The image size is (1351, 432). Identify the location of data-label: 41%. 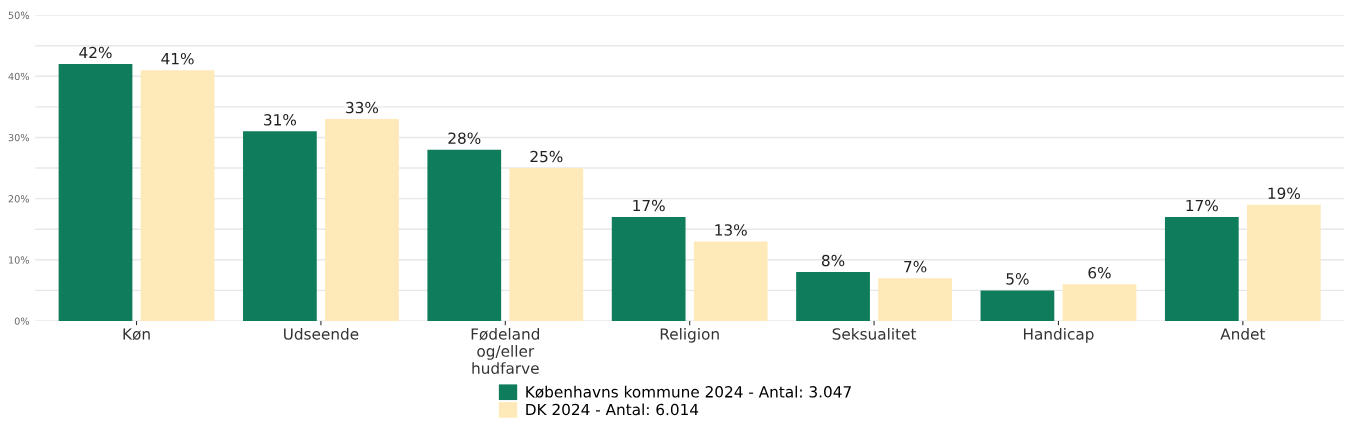
(177, 58).